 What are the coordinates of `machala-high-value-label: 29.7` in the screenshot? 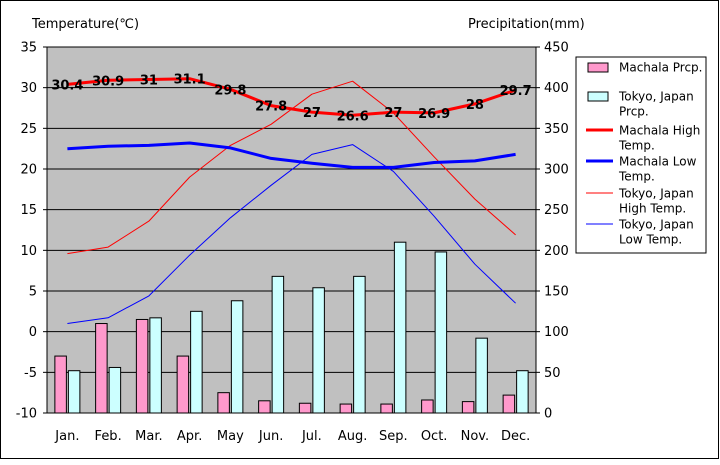 It's located at (516, 91).